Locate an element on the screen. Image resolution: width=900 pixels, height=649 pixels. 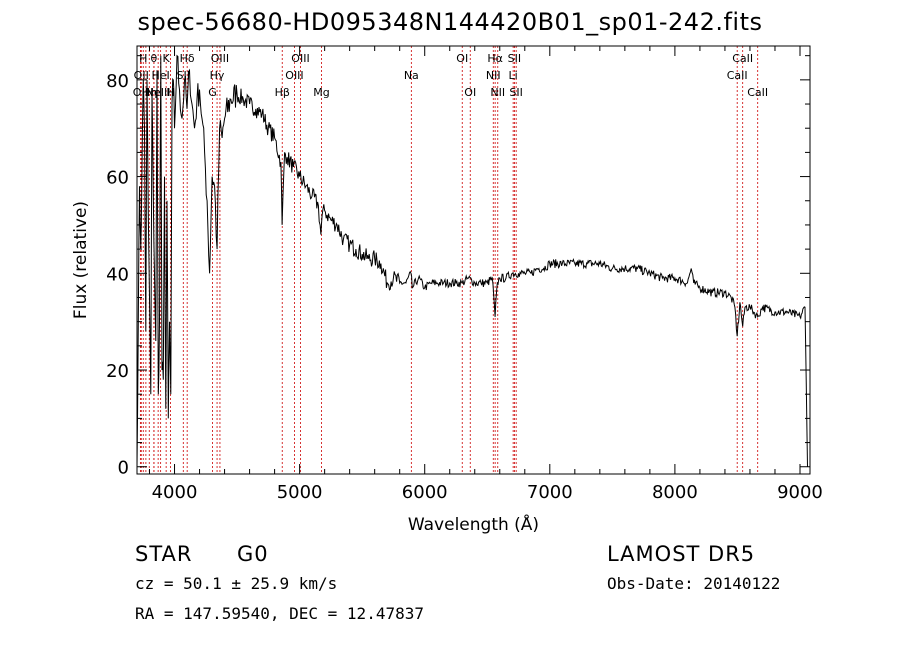
line-marker-label-10: H is located at coordinates (170, 92).